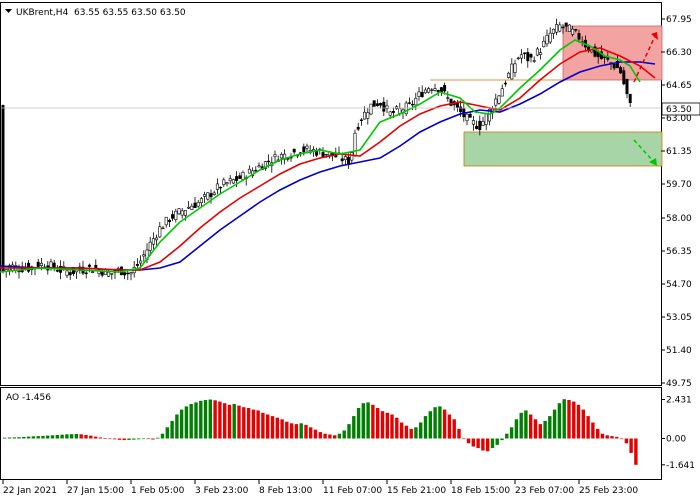 This screenshot has height=500, width=700. Describe the element at coordinates (679, 119) in the screenshot. I see `price-tick-label: 63.00` at that location.